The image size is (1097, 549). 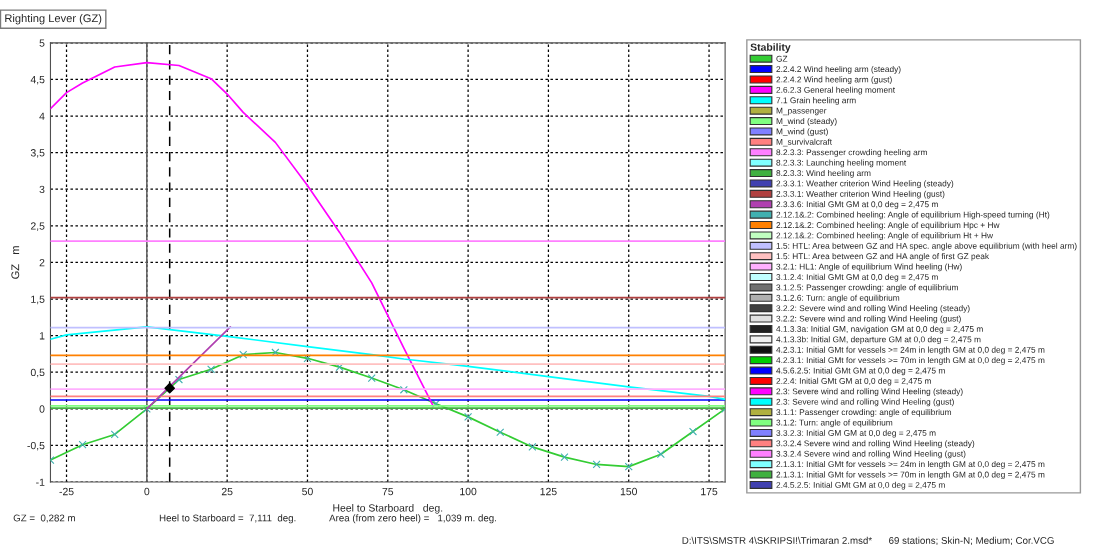 What do you see at coordinates (227, 491) in the screenshot?
I see `x-tick-label: 25` at bounding box center [227, 491].